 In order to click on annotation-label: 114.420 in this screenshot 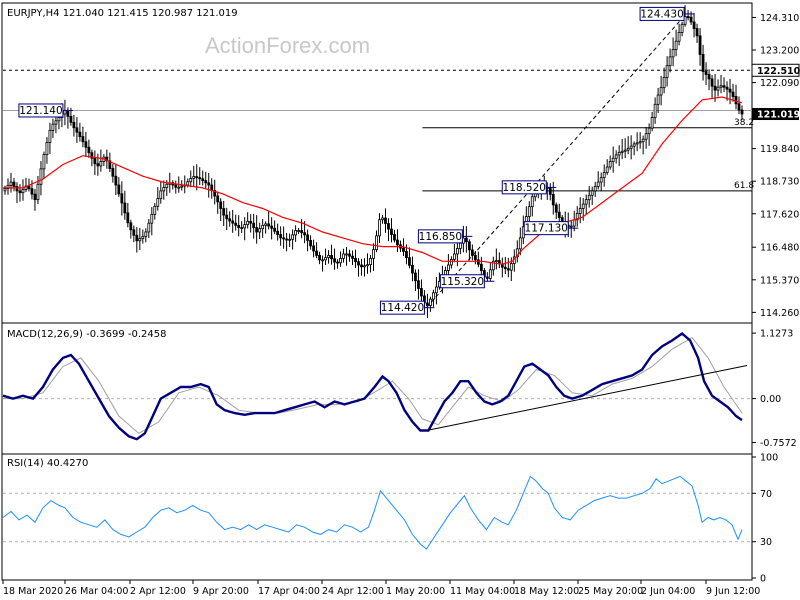, I will do `click(402, 308)`.